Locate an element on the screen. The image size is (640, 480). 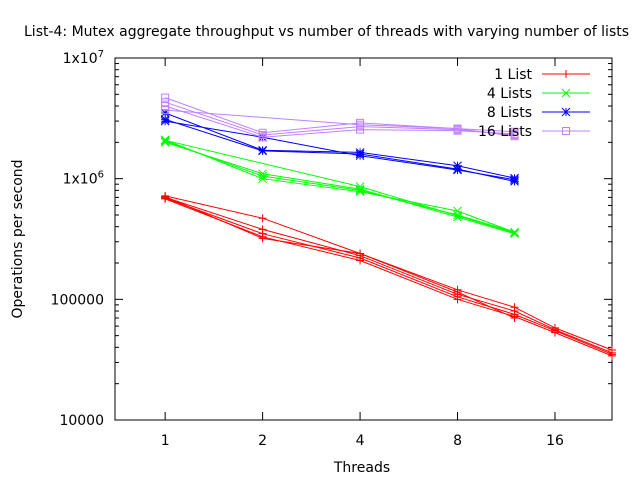
x-tick-label: 1 is located at coordinates (165, 441).